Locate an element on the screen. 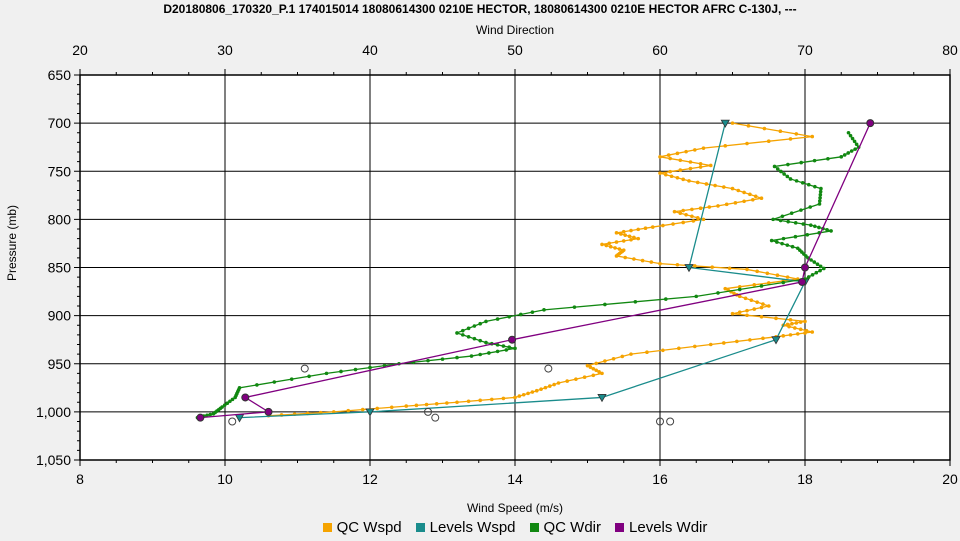 This screenshot has height=541, width=960. top-axis-tick-label: 40 is located at coordinates (370, 50).